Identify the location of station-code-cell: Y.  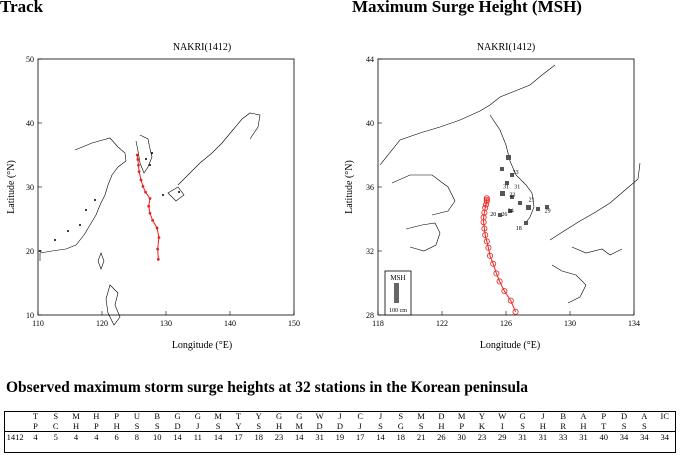
(258, 416).